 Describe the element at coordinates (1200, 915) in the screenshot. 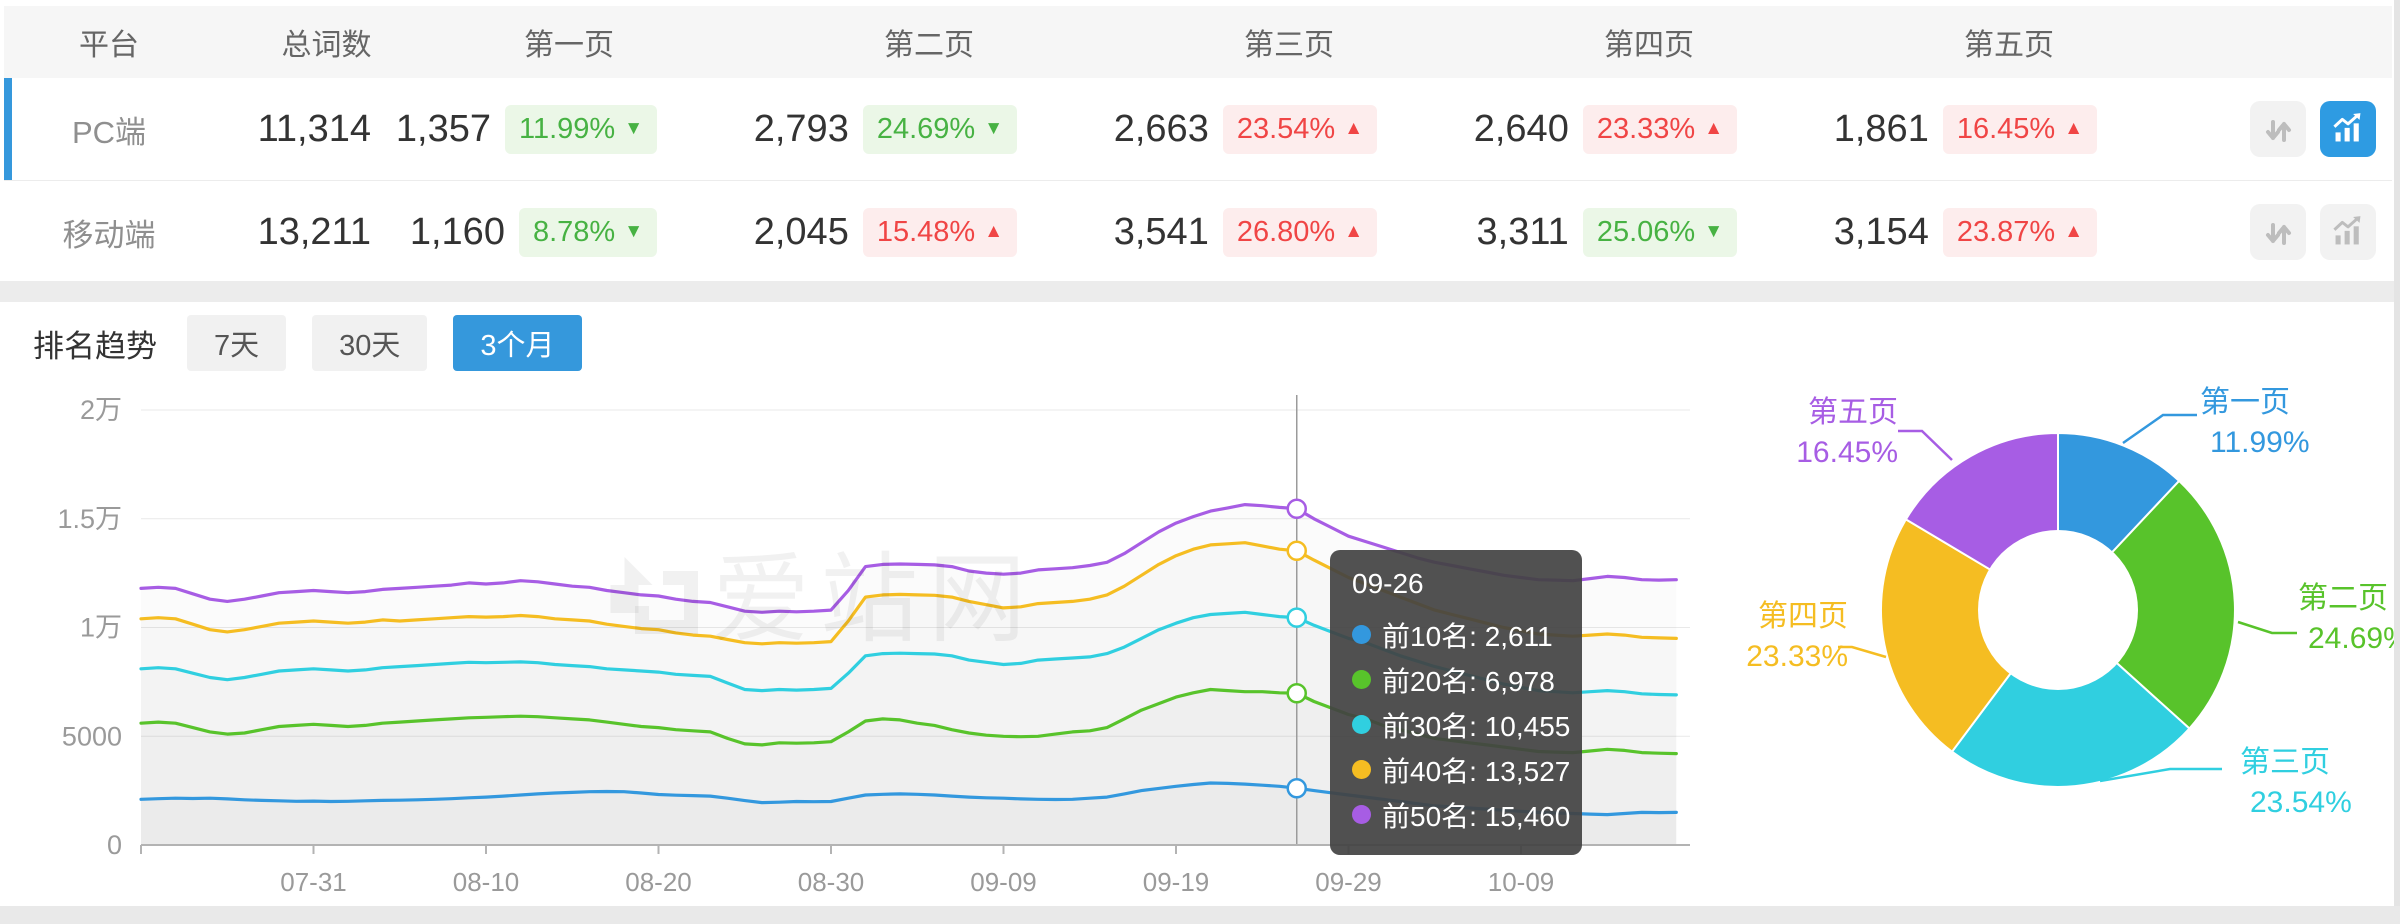

I see `page-edge-bottom` at that location.